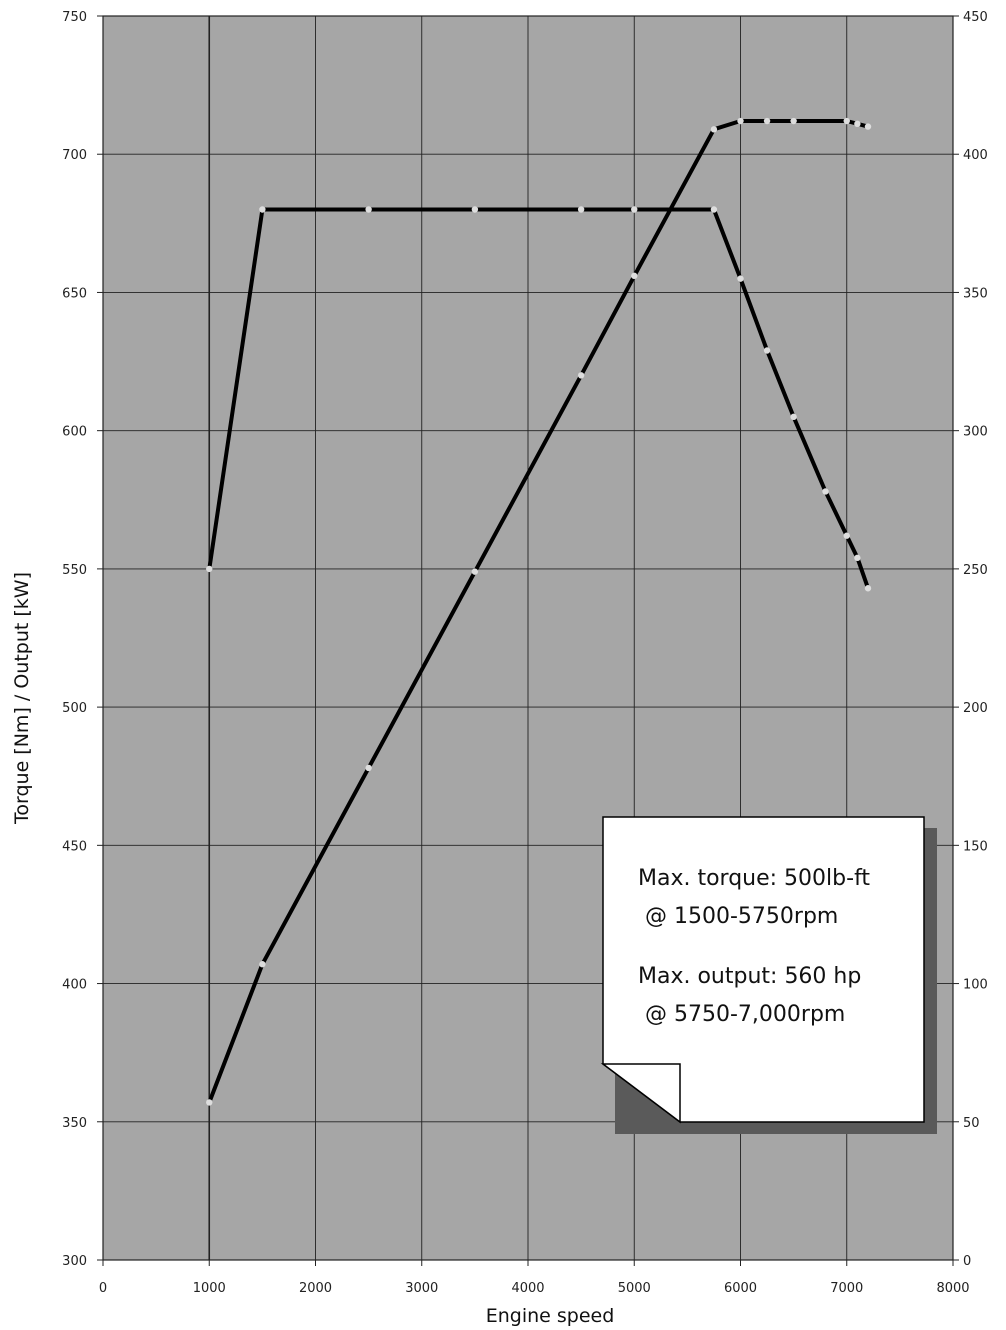 The height and width of the screenshot is (1330, 1006). Describe the element at coordinates (738, 916) in the screenshot. I see `annotation-line-2: @ 1500-5750rpm` at that location.